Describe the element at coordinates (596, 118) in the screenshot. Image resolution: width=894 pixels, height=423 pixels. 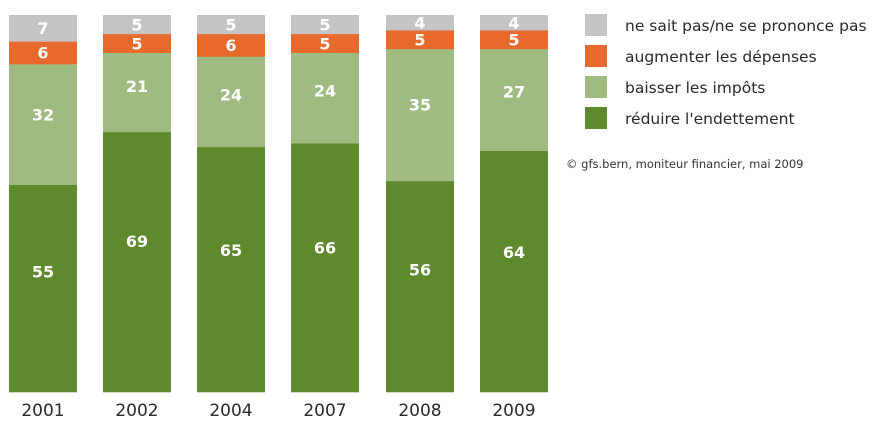
I see `legend-swatch-reduire-l-endettement` at that location.